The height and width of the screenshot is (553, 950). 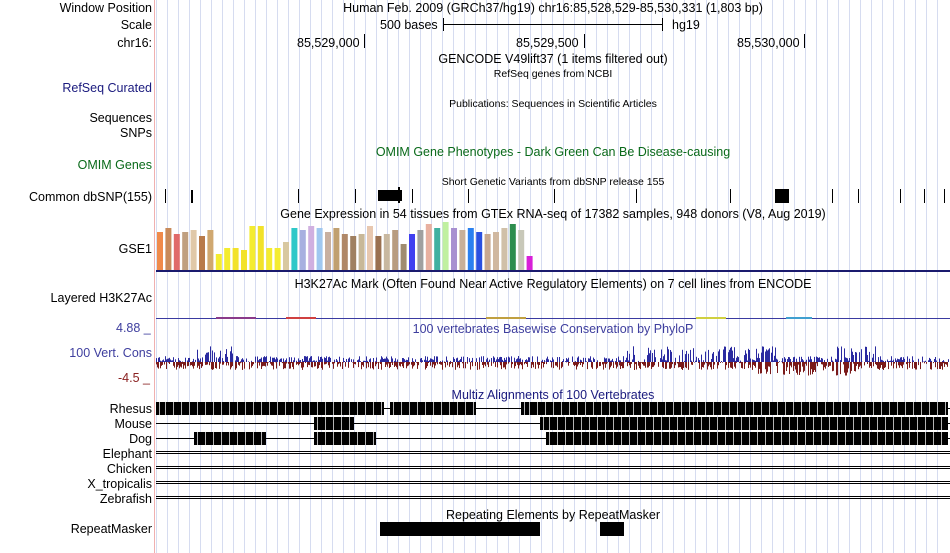 I want to click on species-label-elephant: Elephant, so click(x=127, y=454).